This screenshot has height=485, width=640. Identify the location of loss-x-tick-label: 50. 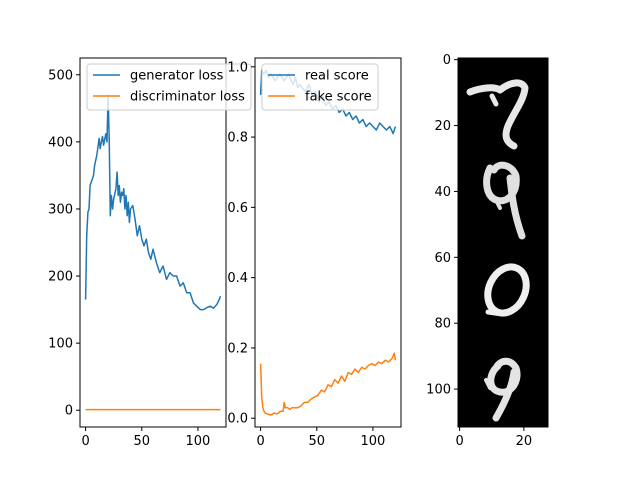
(141, 441).